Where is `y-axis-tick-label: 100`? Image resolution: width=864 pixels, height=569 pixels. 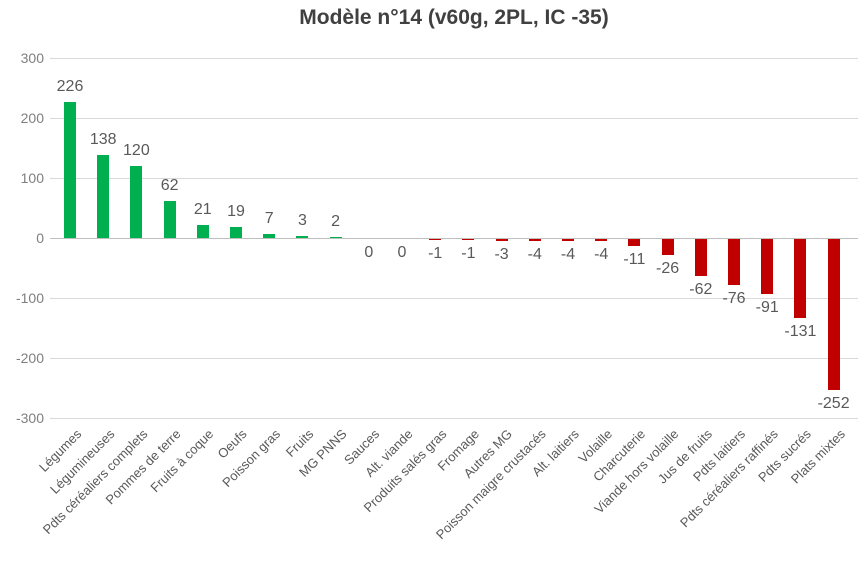
y-axis-tick-label: 100 is located at coordinates (32, 178).